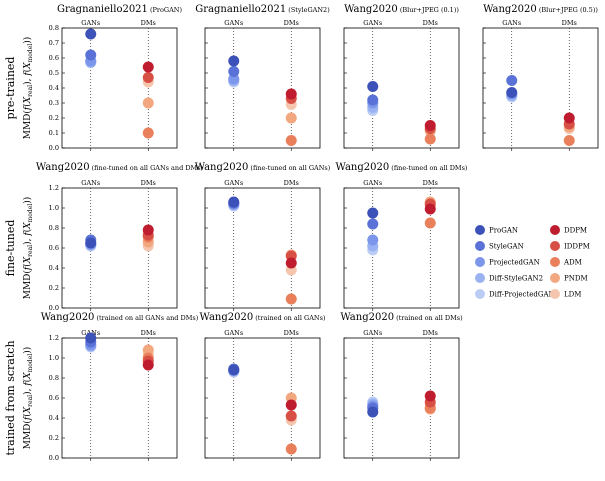  What do you see at coordinates (506, 247) in the screenshot?
I see `legend-label-StyleGAN: StyleGAN` at bounding box center [506, 247].